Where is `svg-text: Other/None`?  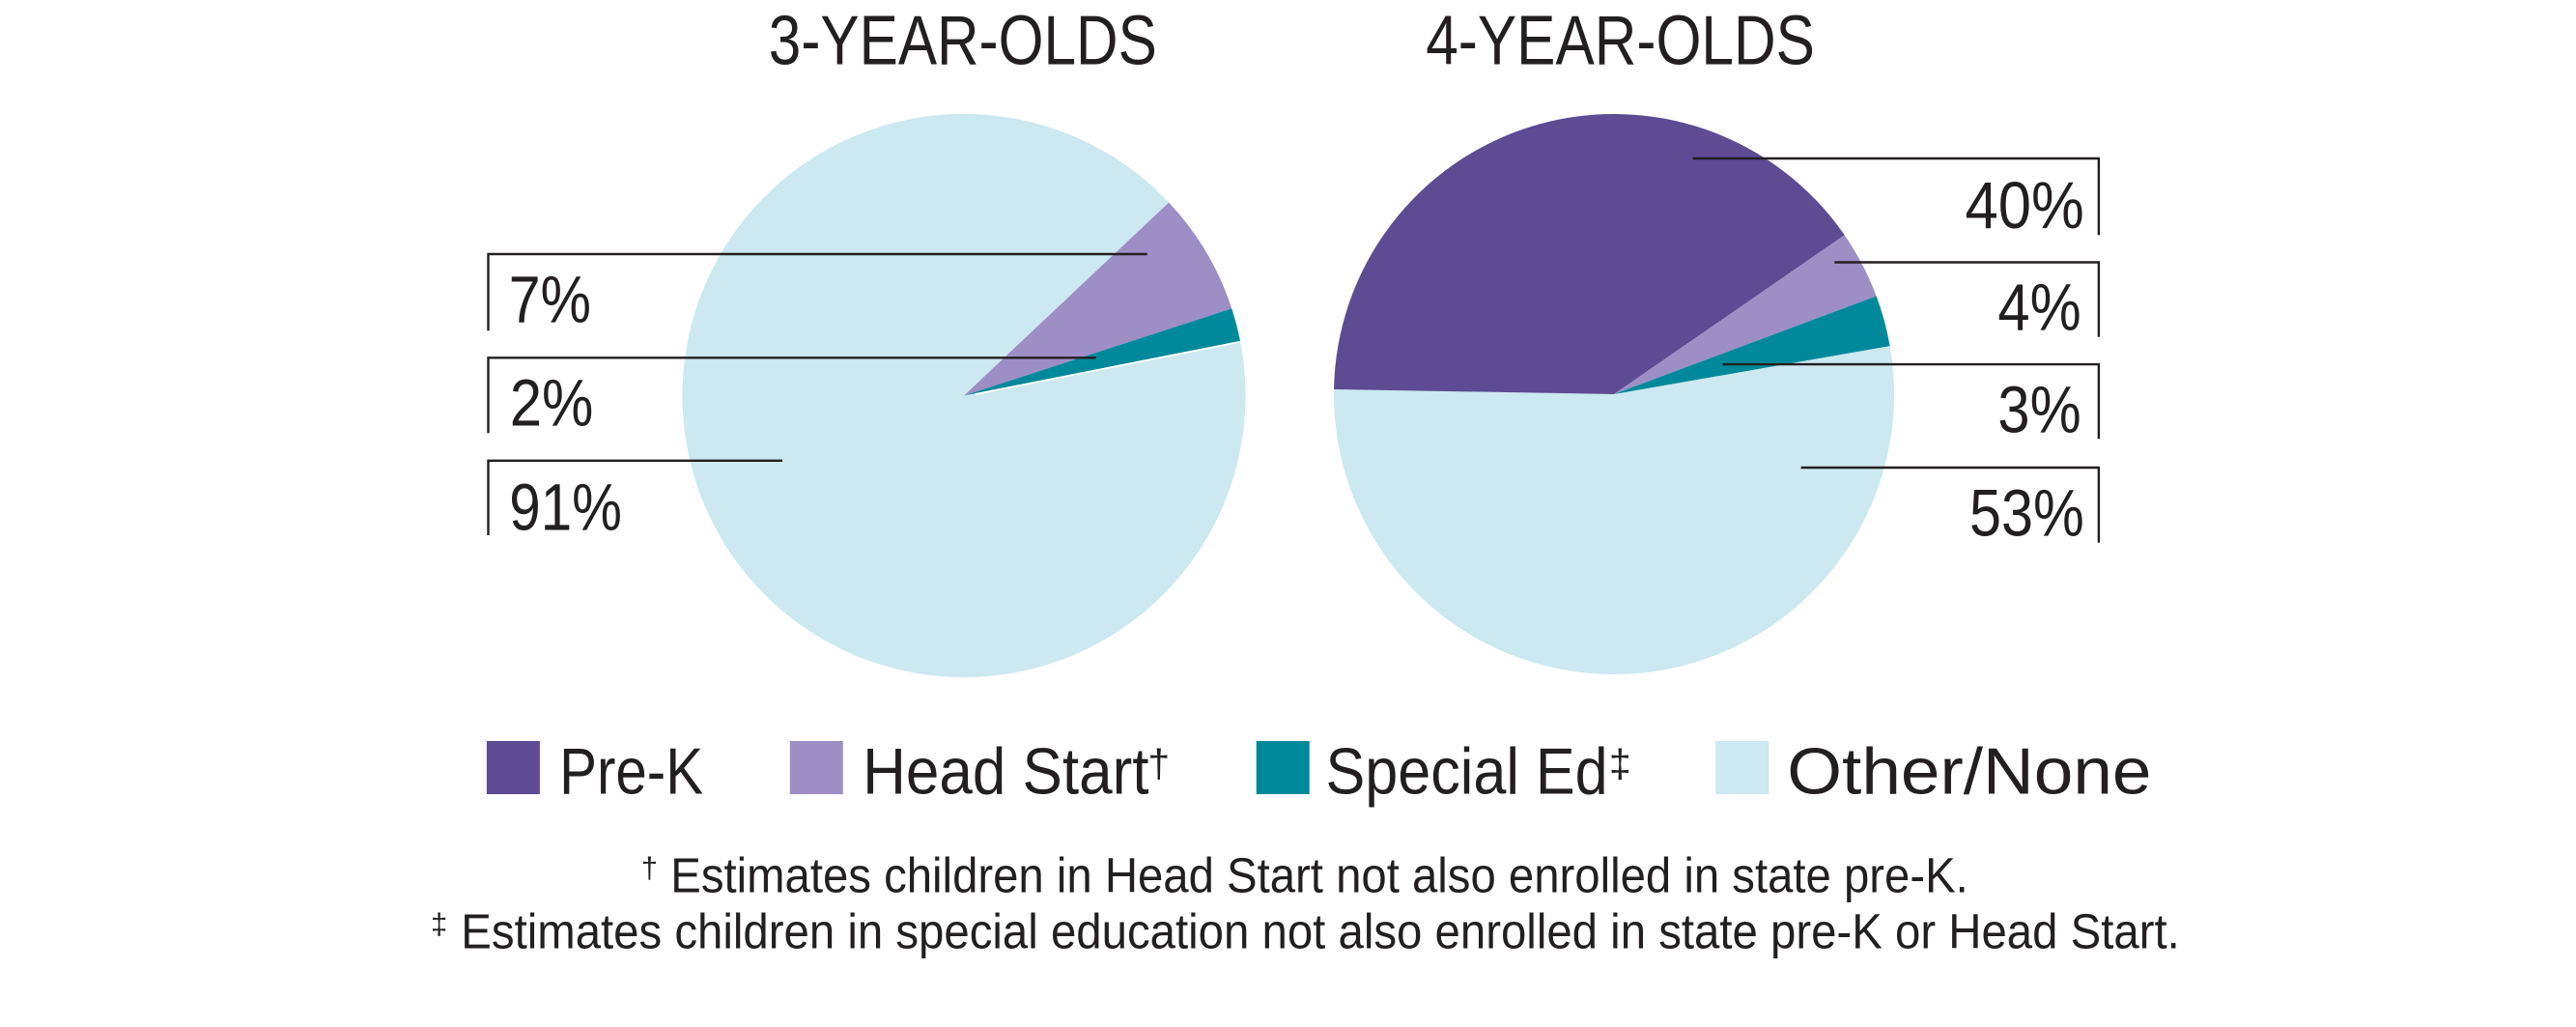 svg-text: Other/None is located at coordinates (1969, 772).